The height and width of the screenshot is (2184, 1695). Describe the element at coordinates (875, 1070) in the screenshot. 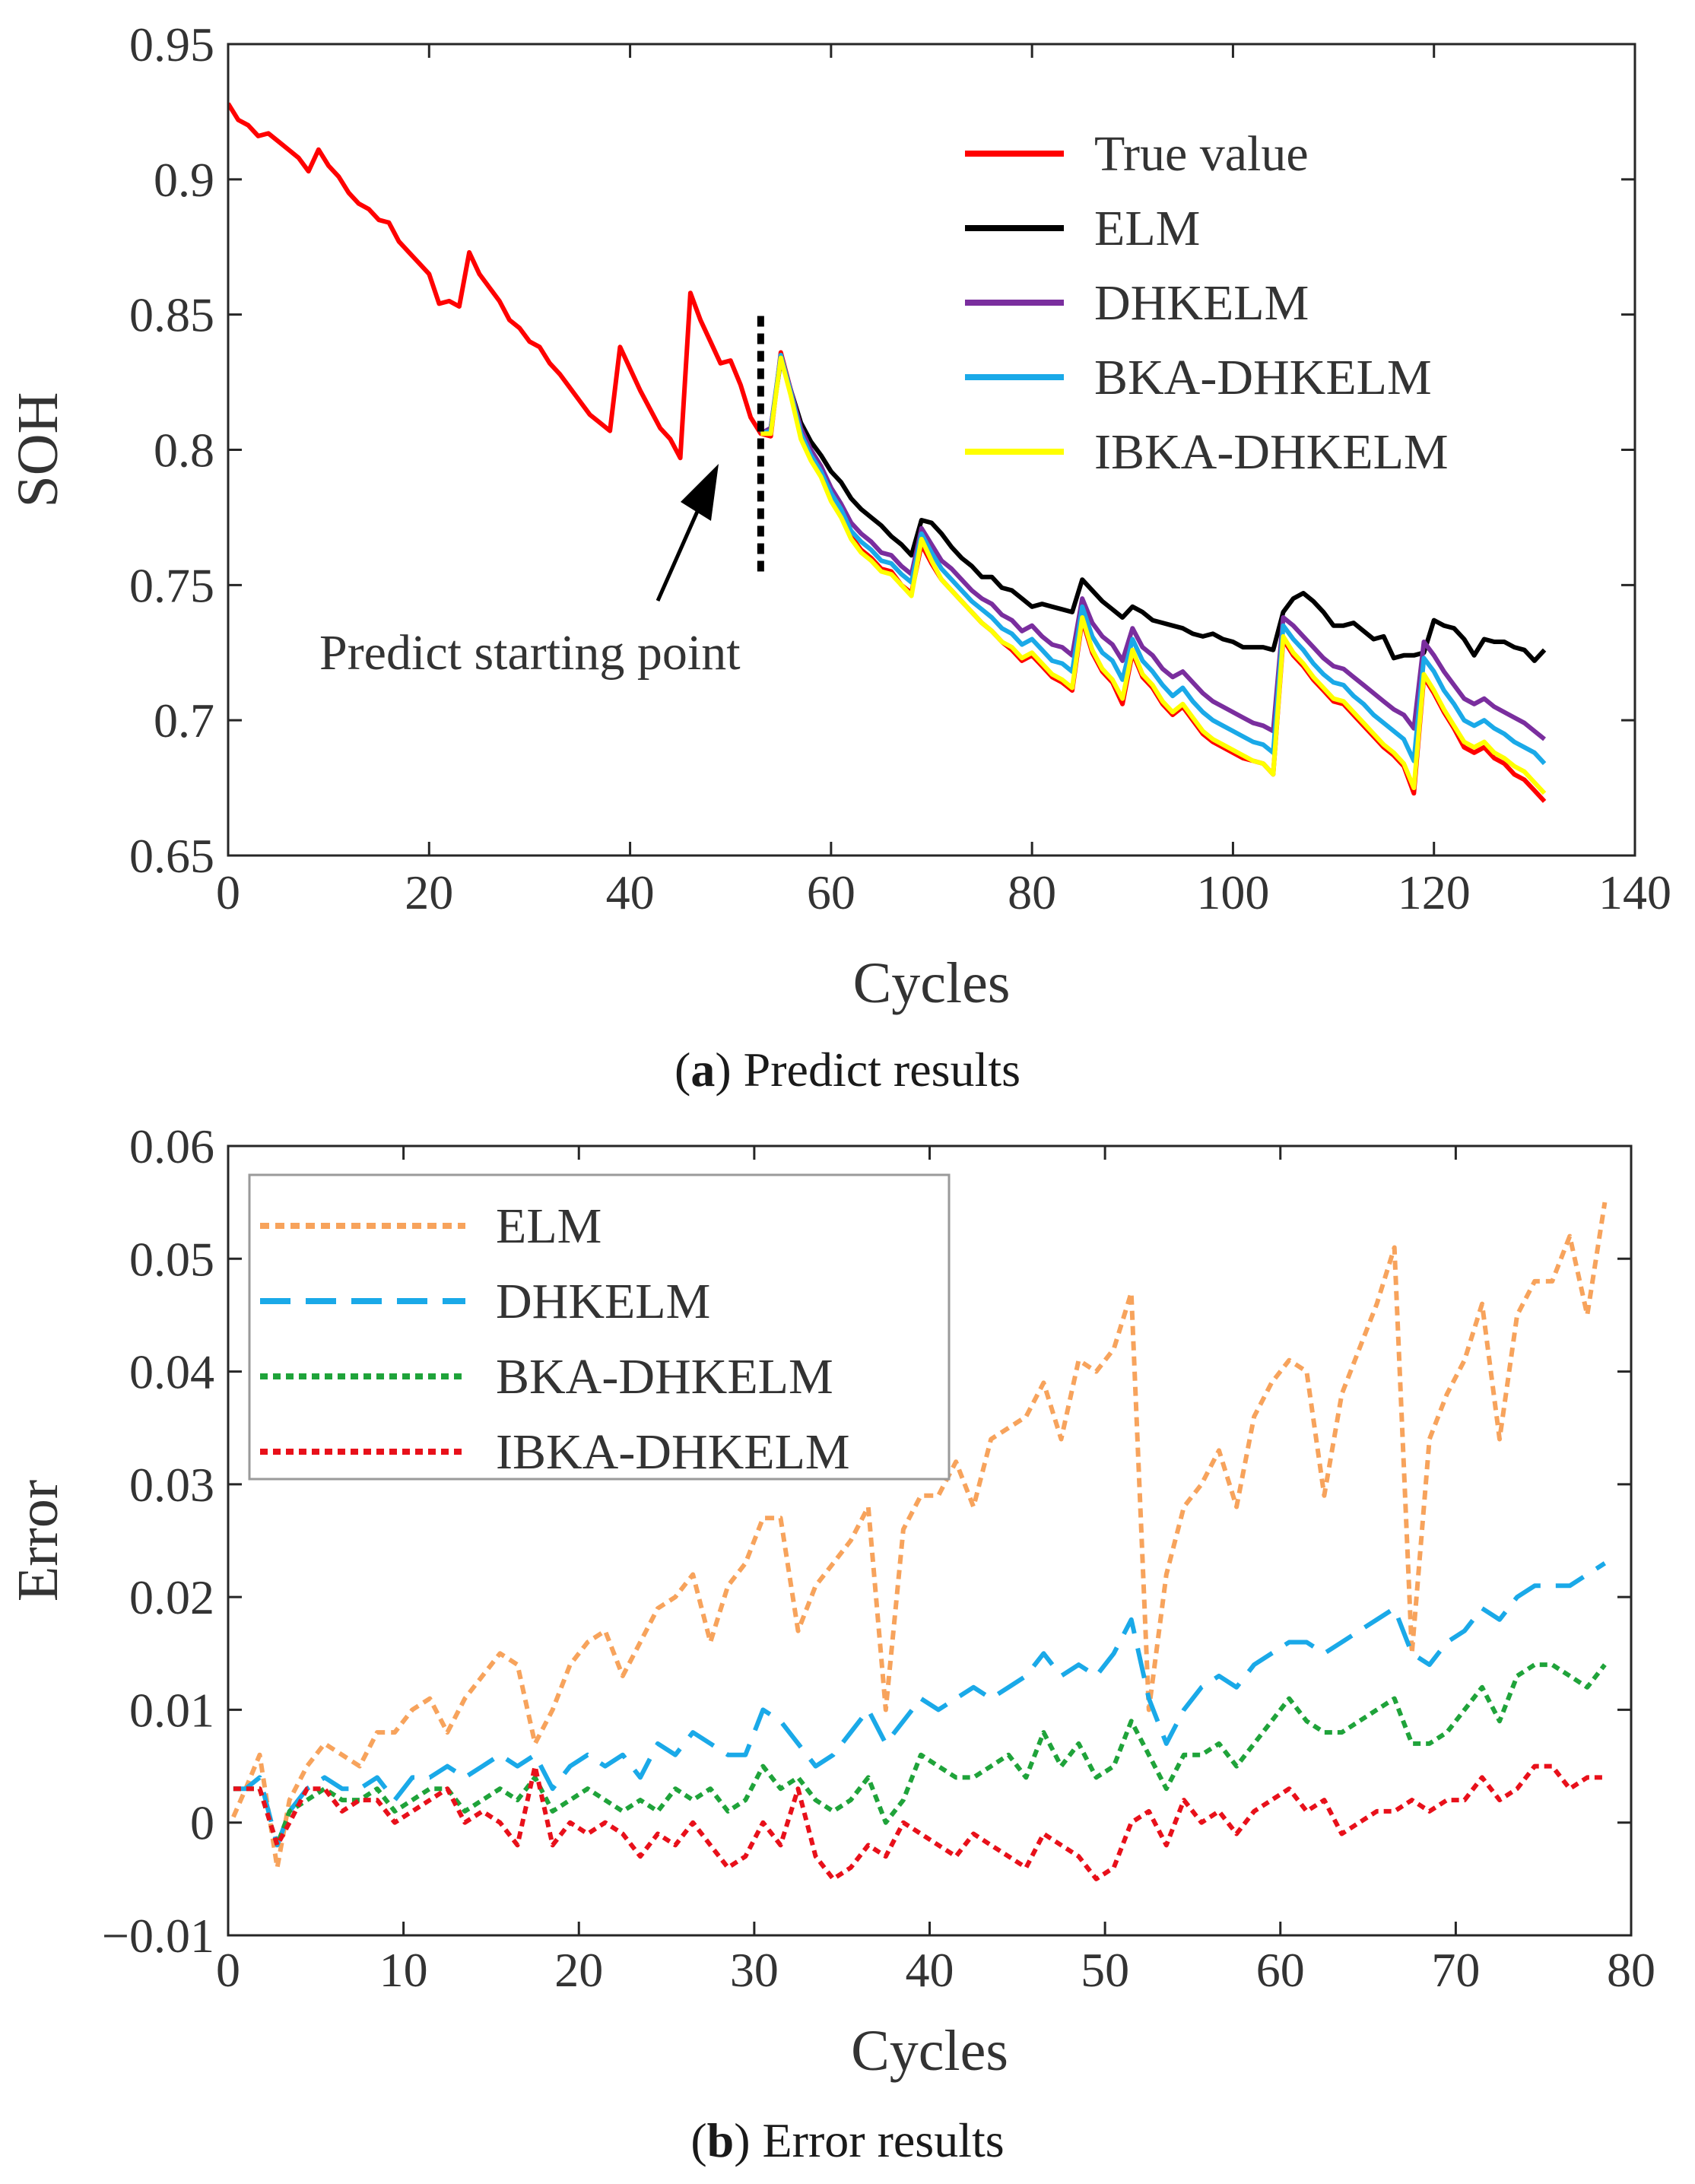

I see `caption-a-text: Predict results` at that location.